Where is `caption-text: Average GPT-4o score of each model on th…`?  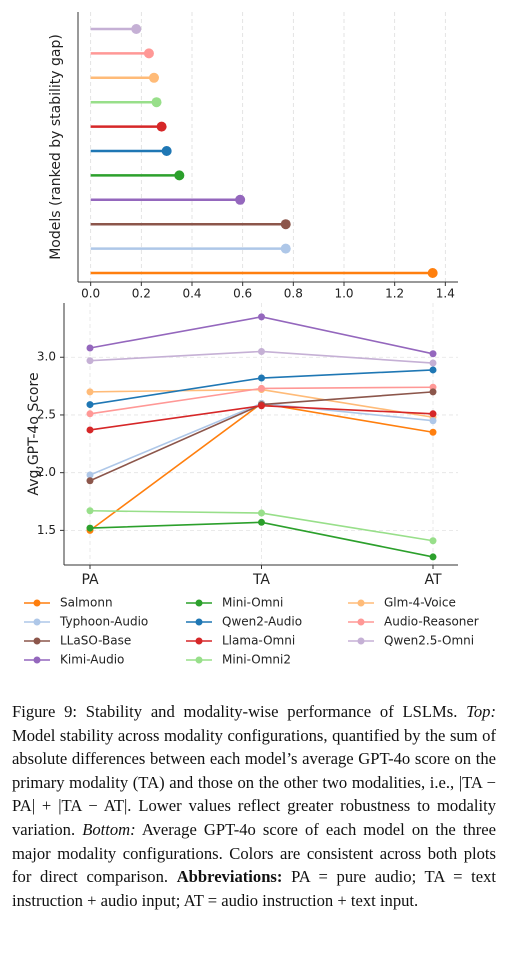 caption-text: Average GPT-4o score of each model on th… is located at coordinates (254, 853).